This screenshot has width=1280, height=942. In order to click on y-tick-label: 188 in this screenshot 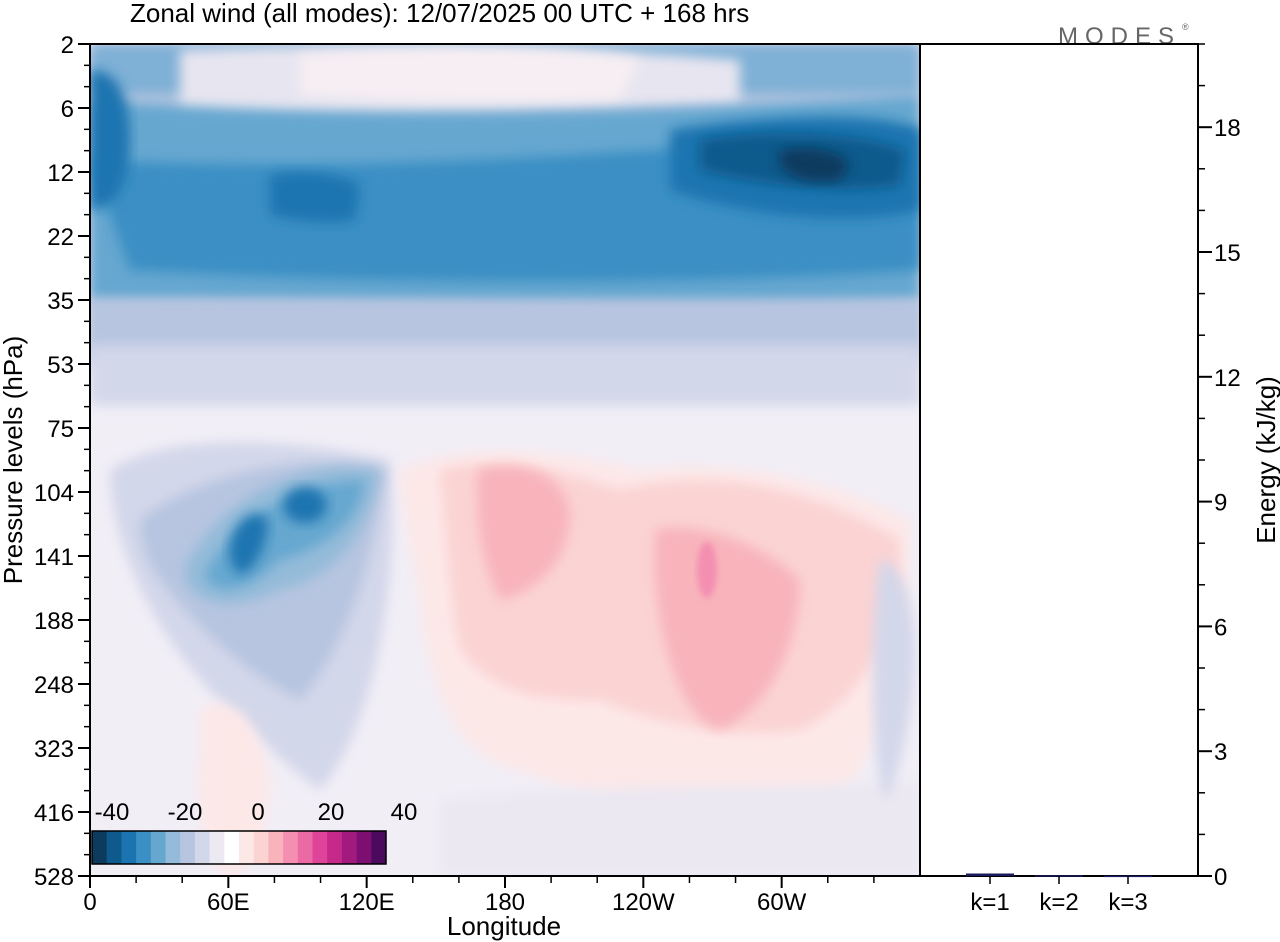, I will do `click(54, 621)`.